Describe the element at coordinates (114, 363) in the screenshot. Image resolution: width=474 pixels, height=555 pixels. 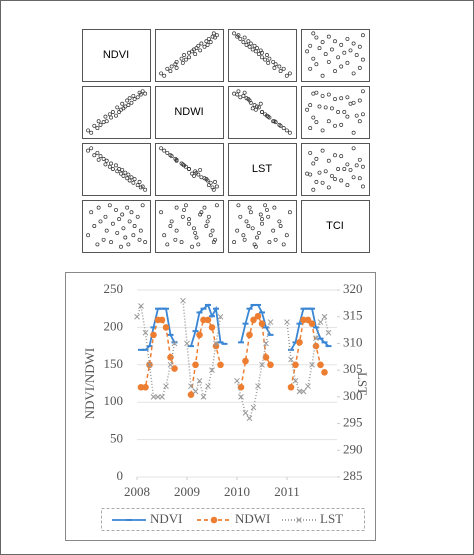
I see `y-tick-label: 150` at that location.